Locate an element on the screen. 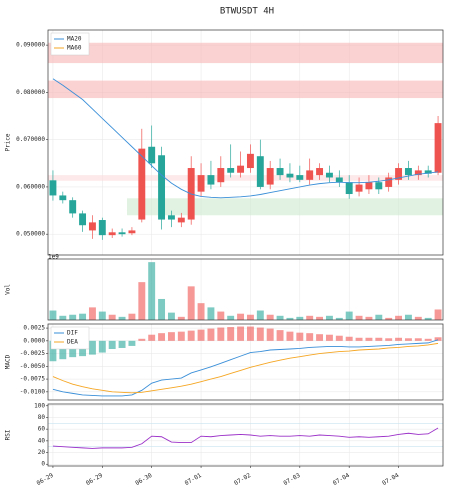  y-axis-label: Vol is located at coordinates (8, 289).